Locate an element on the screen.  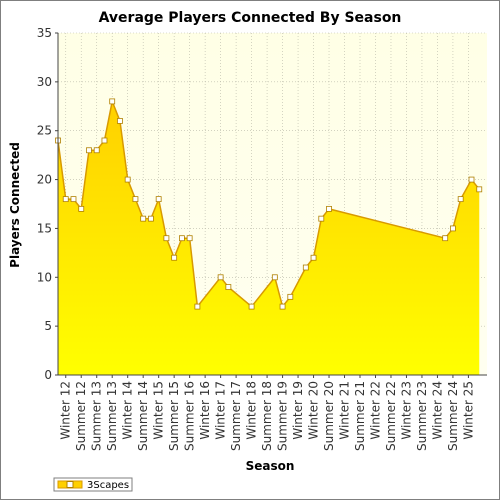
x-tick-label: Summer 16 is located at coordinates (190, 416).